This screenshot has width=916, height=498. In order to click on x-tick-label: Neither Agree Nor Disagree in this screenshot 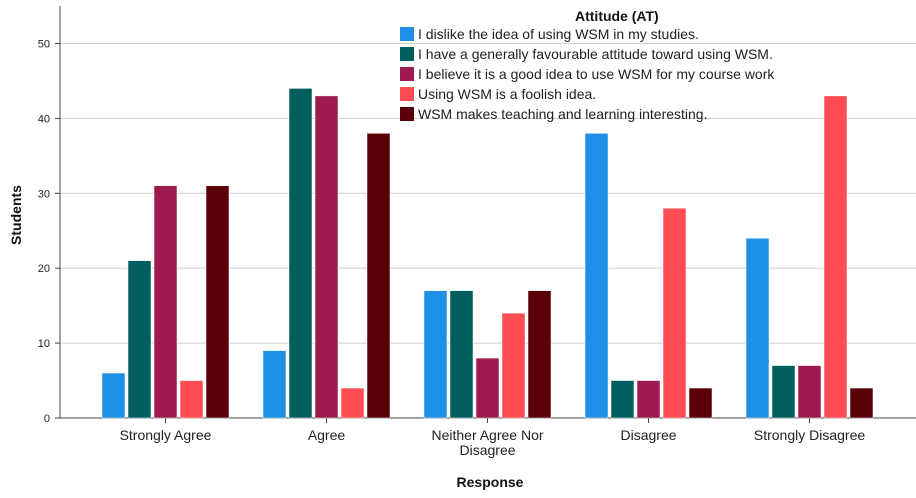, I will do `click(487, 442)`.